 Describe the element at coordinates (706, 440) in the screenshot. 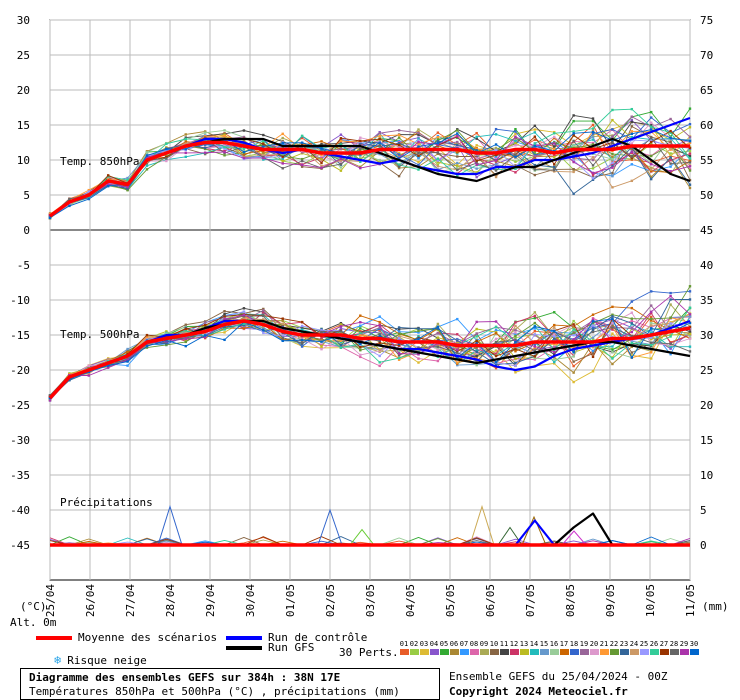

I see `y-tick-right: 15` at that location.